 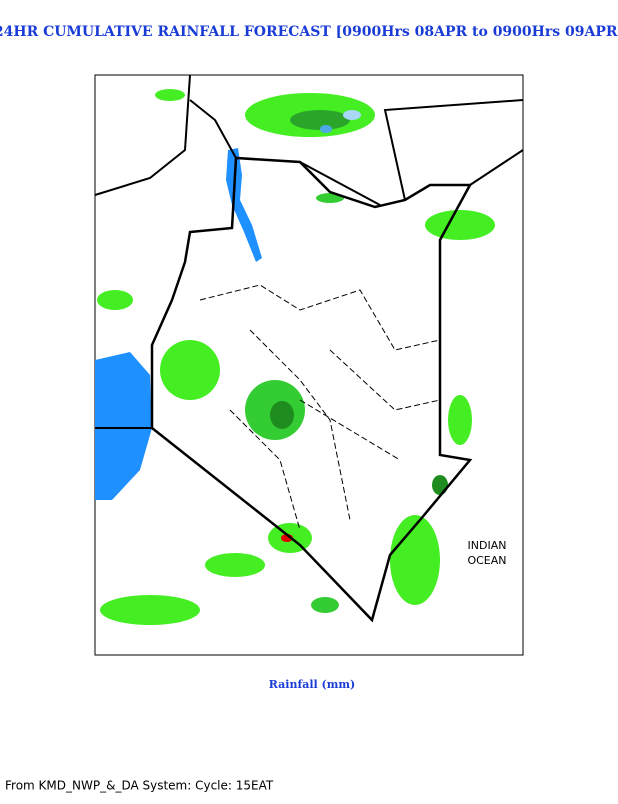 What do you see at coordinates (320, 407) in the screenshot?
I see `county-borders` at bounding box center [320, 407].